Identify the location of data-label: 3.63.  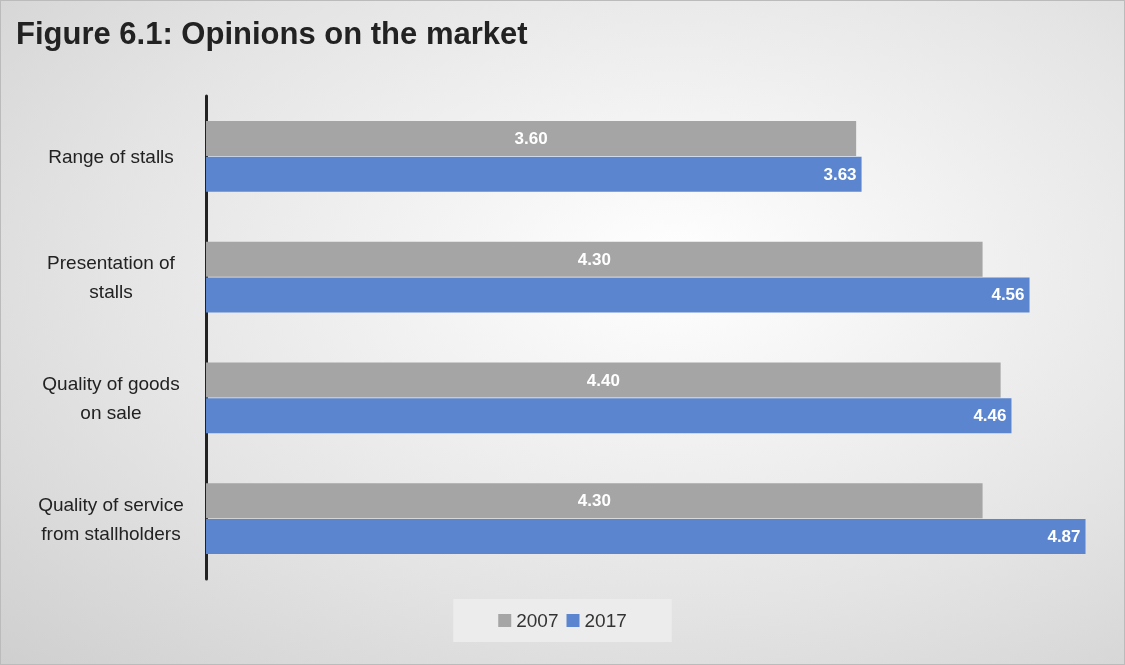
(840, 174).